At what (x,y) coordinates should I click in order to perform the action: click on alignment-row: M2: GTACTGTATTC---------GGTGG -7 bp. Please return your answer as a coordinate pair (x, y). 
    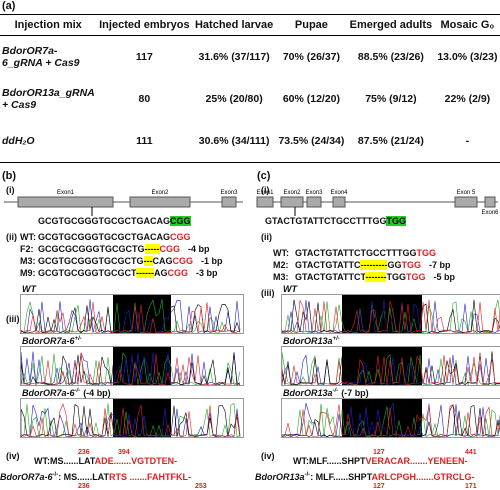
    Looking at the image, I should click on (361, 265).